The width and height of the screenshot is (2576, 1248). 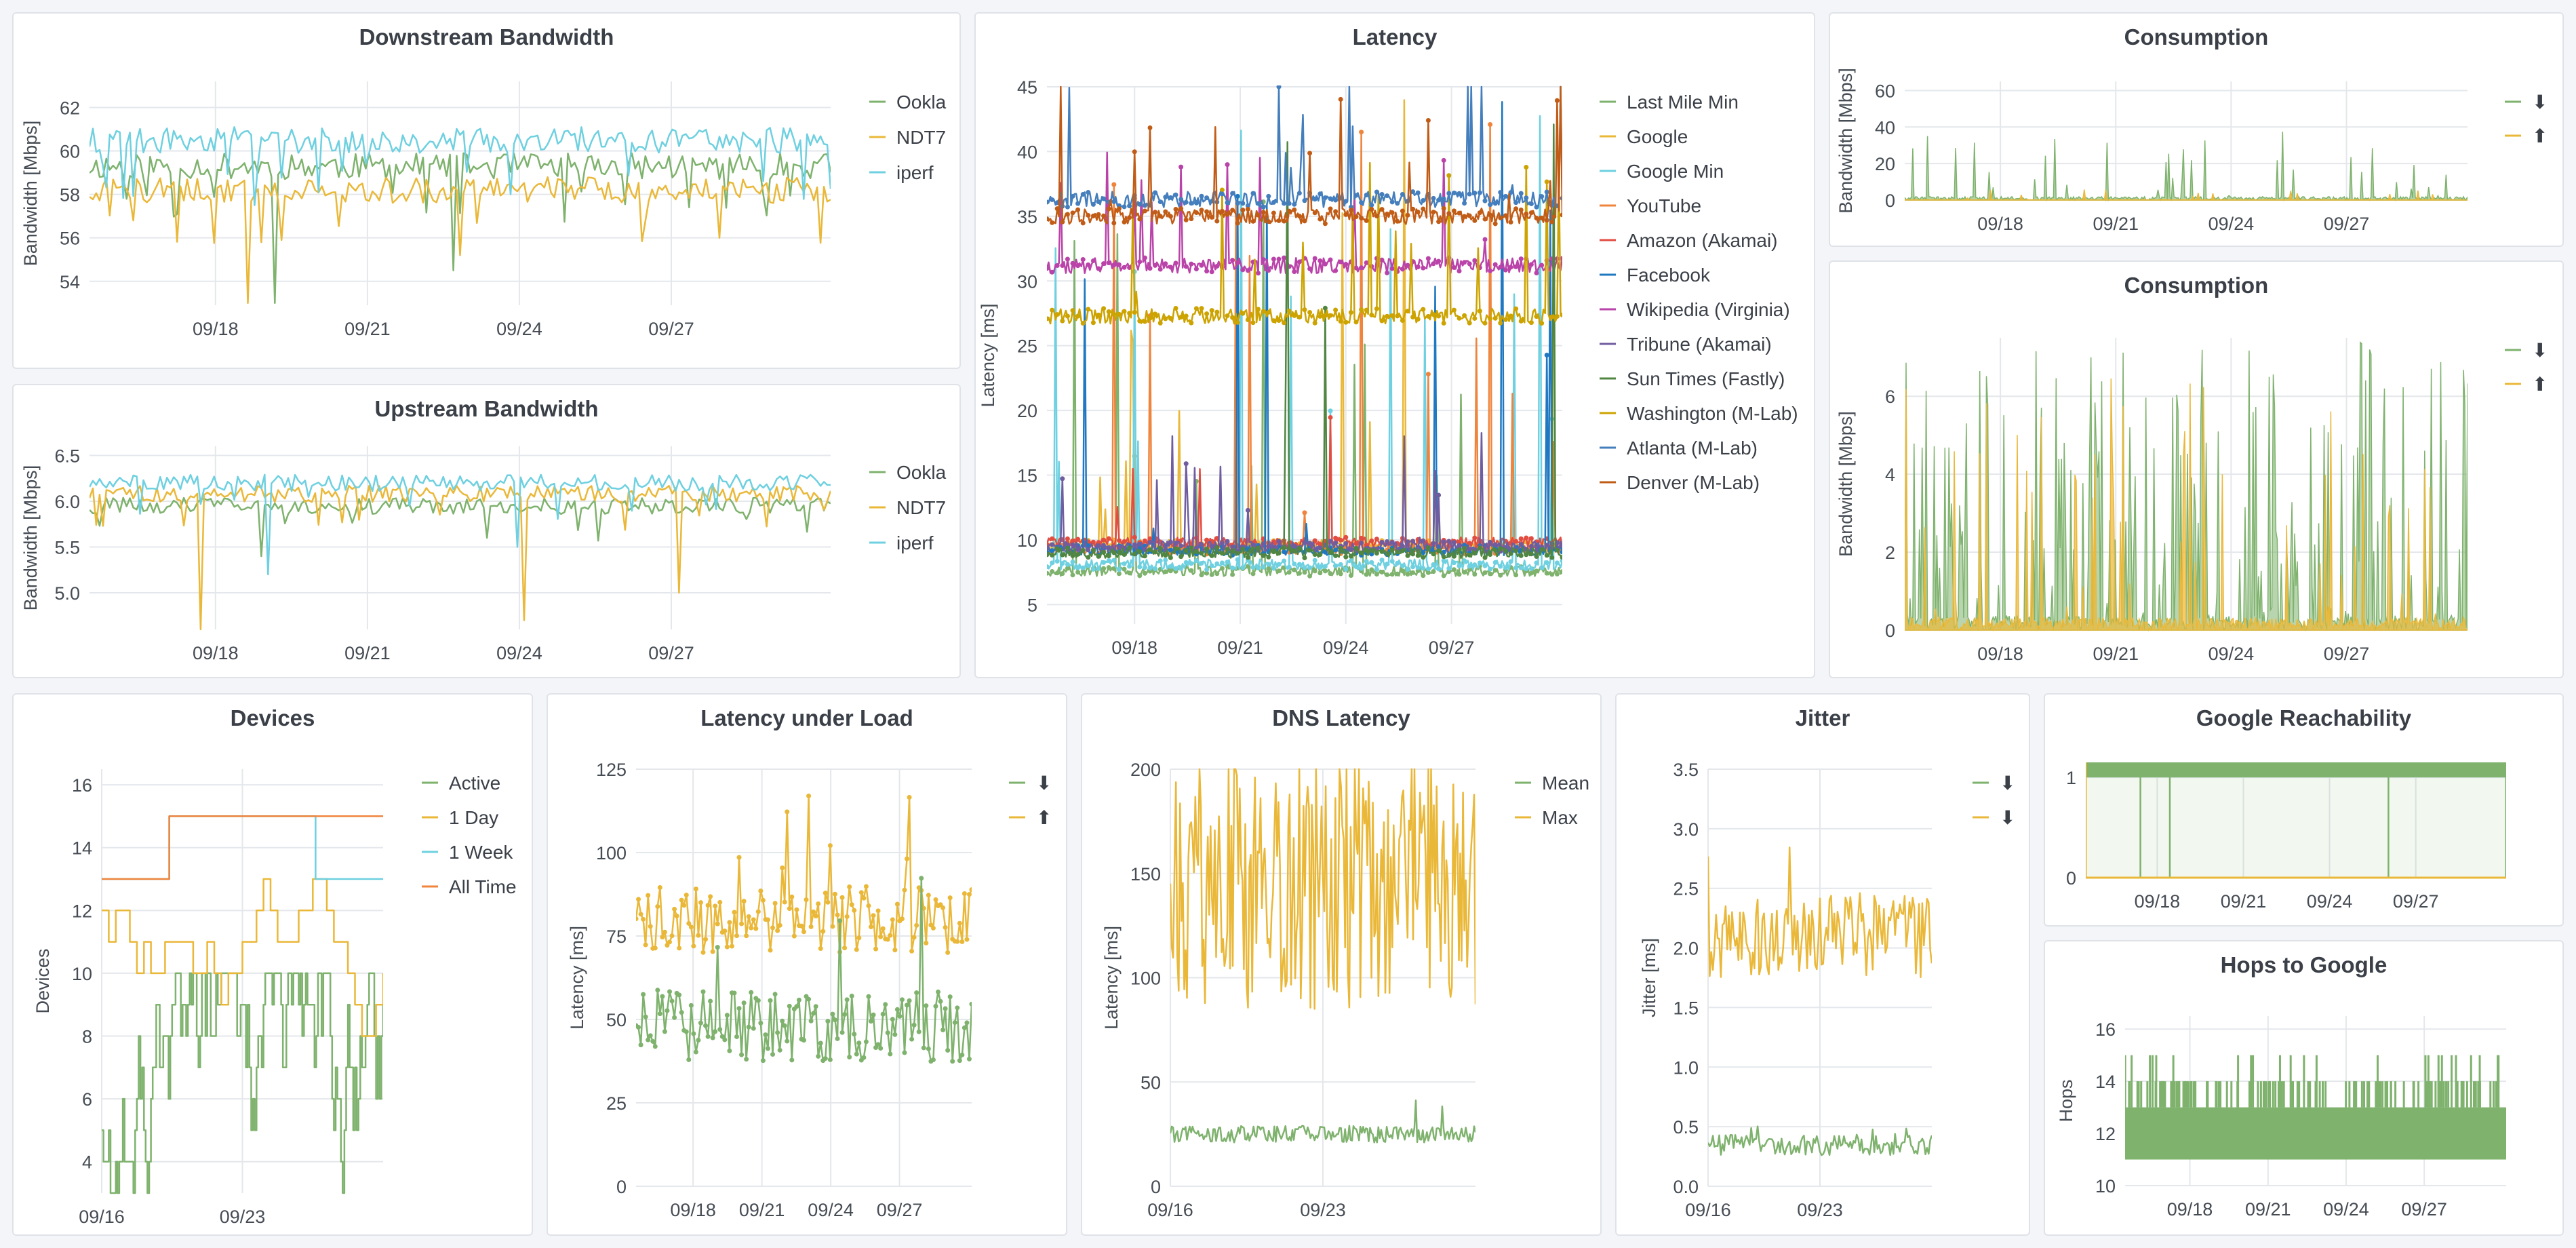 What do you see at coordinates (1823, 717) in the screenshot?
I see `panel-title: Jitter` at bounding box center [1823, 717].